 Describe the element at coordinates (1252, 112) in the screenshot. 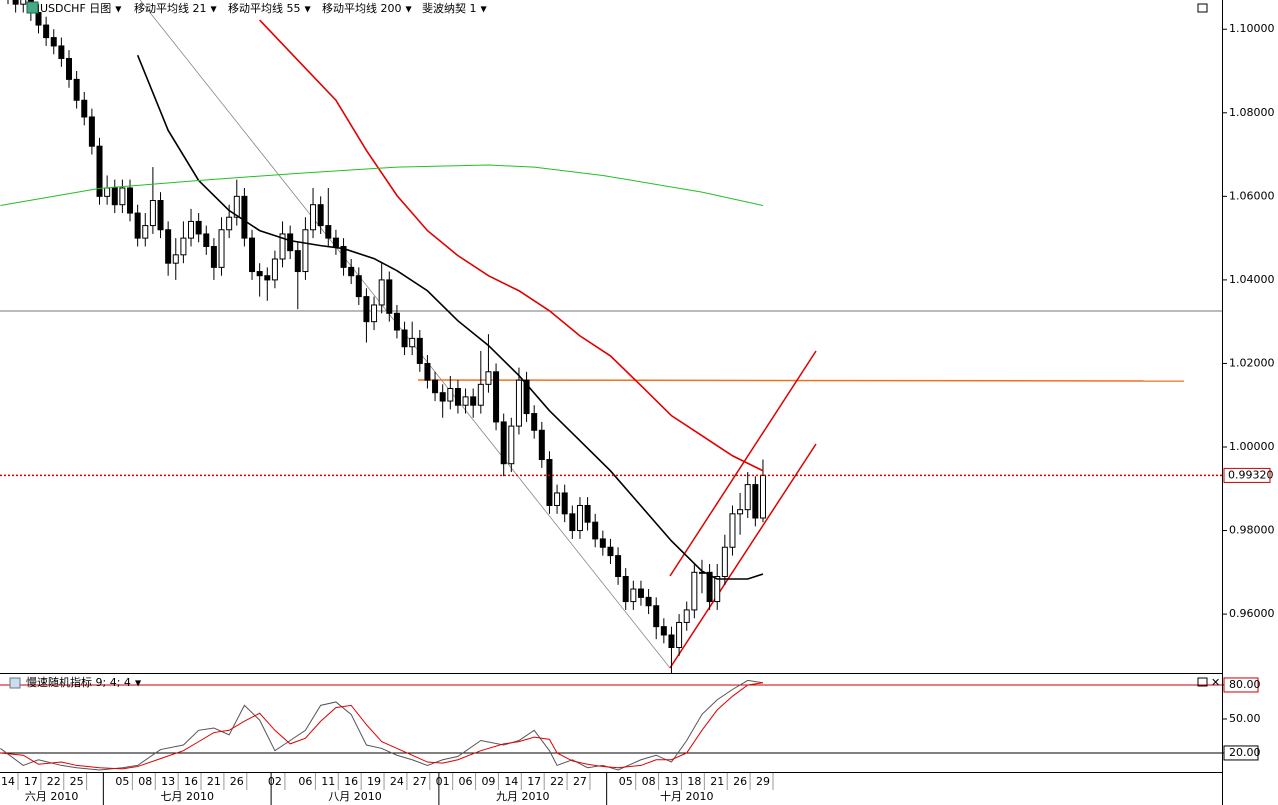

I see `y-tick-label: 1.08000` at that location.